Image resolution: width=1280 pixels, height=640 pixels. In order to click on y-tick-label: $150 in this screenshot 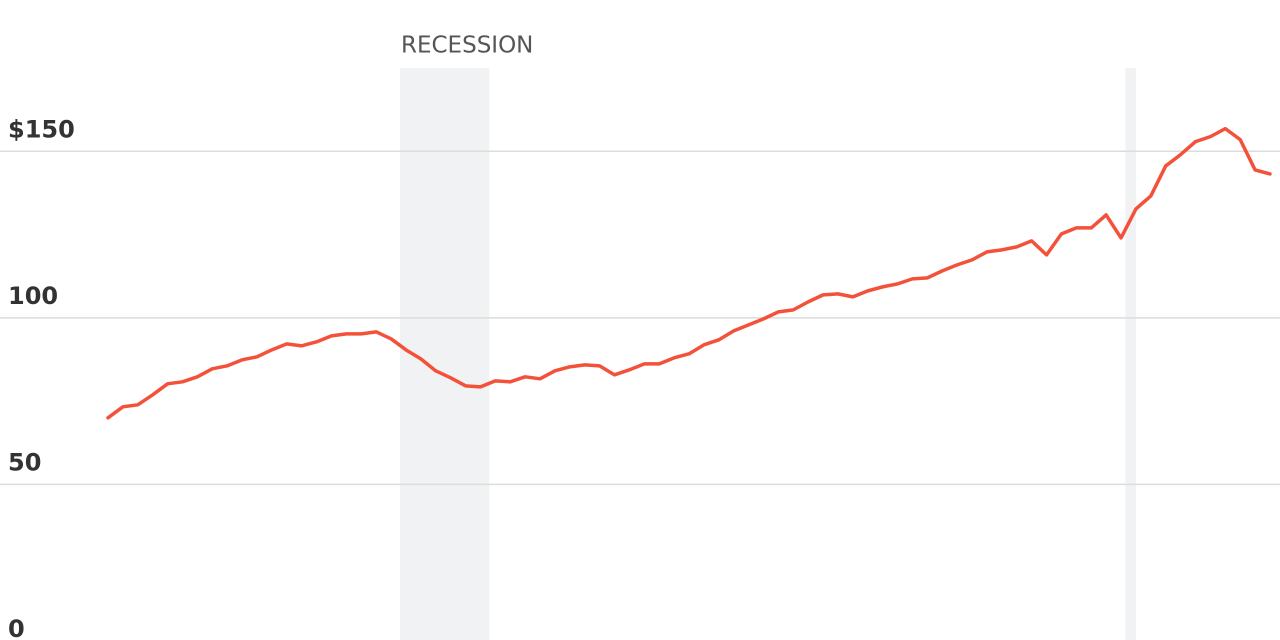, I will do `click(41, 129)`.